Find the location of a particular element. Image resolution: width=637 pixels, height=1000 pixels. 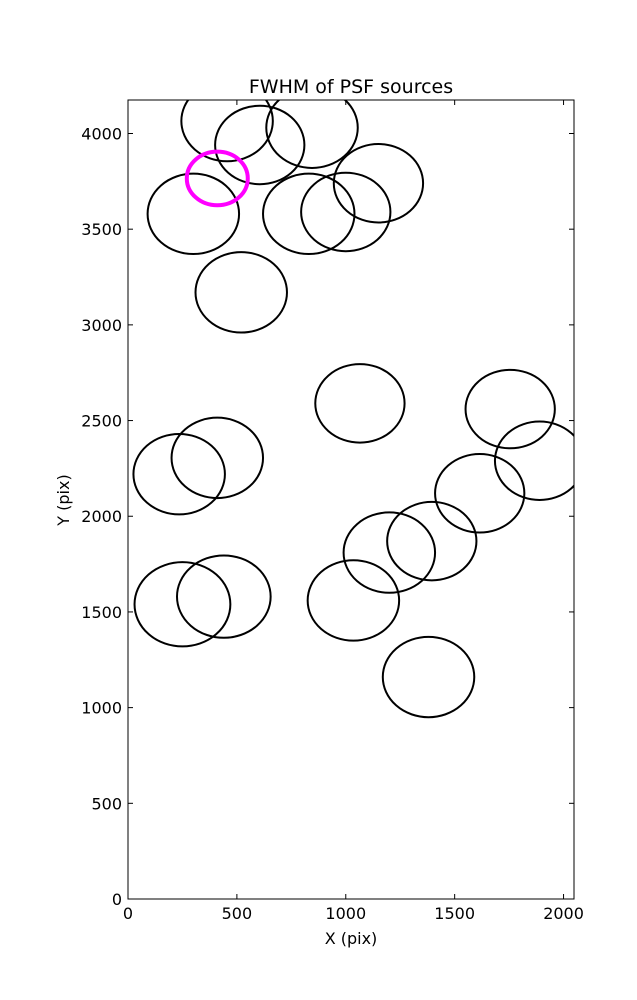

x-tick-label: 500 is located at coordinates (237, 913).